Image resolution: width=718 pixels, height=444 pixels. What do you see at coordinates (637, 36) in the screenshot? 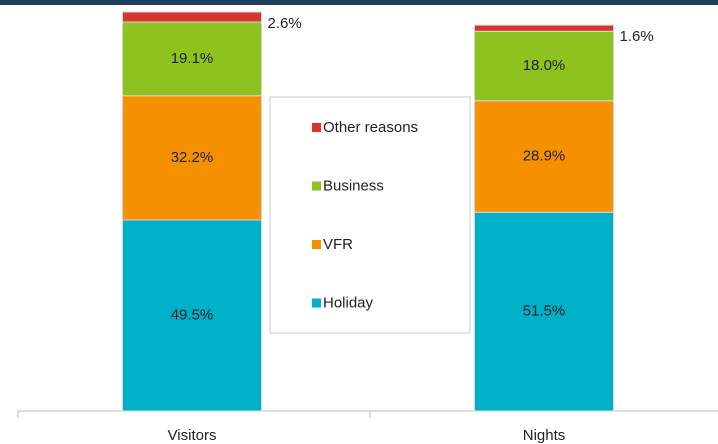
I see `data-label: 1.6%` at bounding box center [637, 36].